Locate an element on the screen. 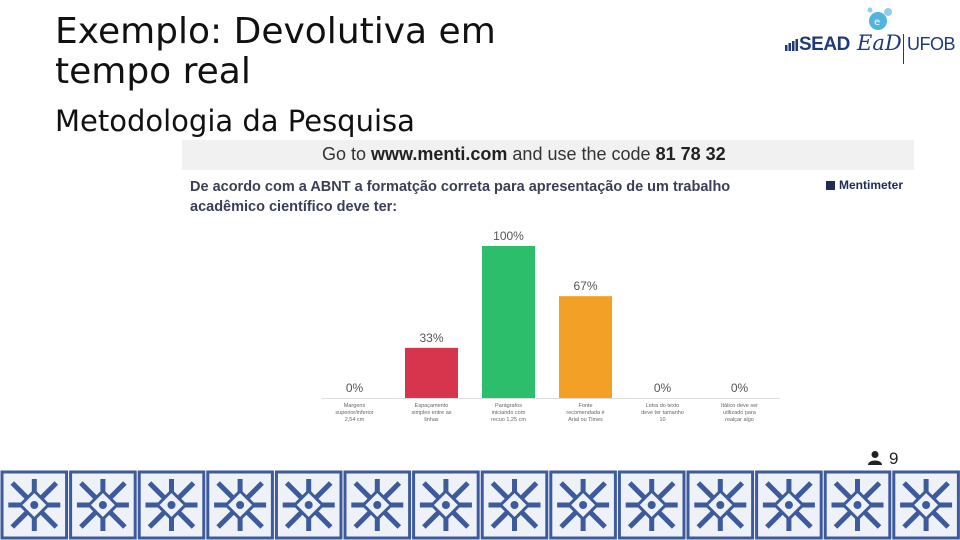 The width and height of the screenshot is (960, 540). category-label-0: Margens superior/inferior 2,54 cm is located at coordinates (354, 413).